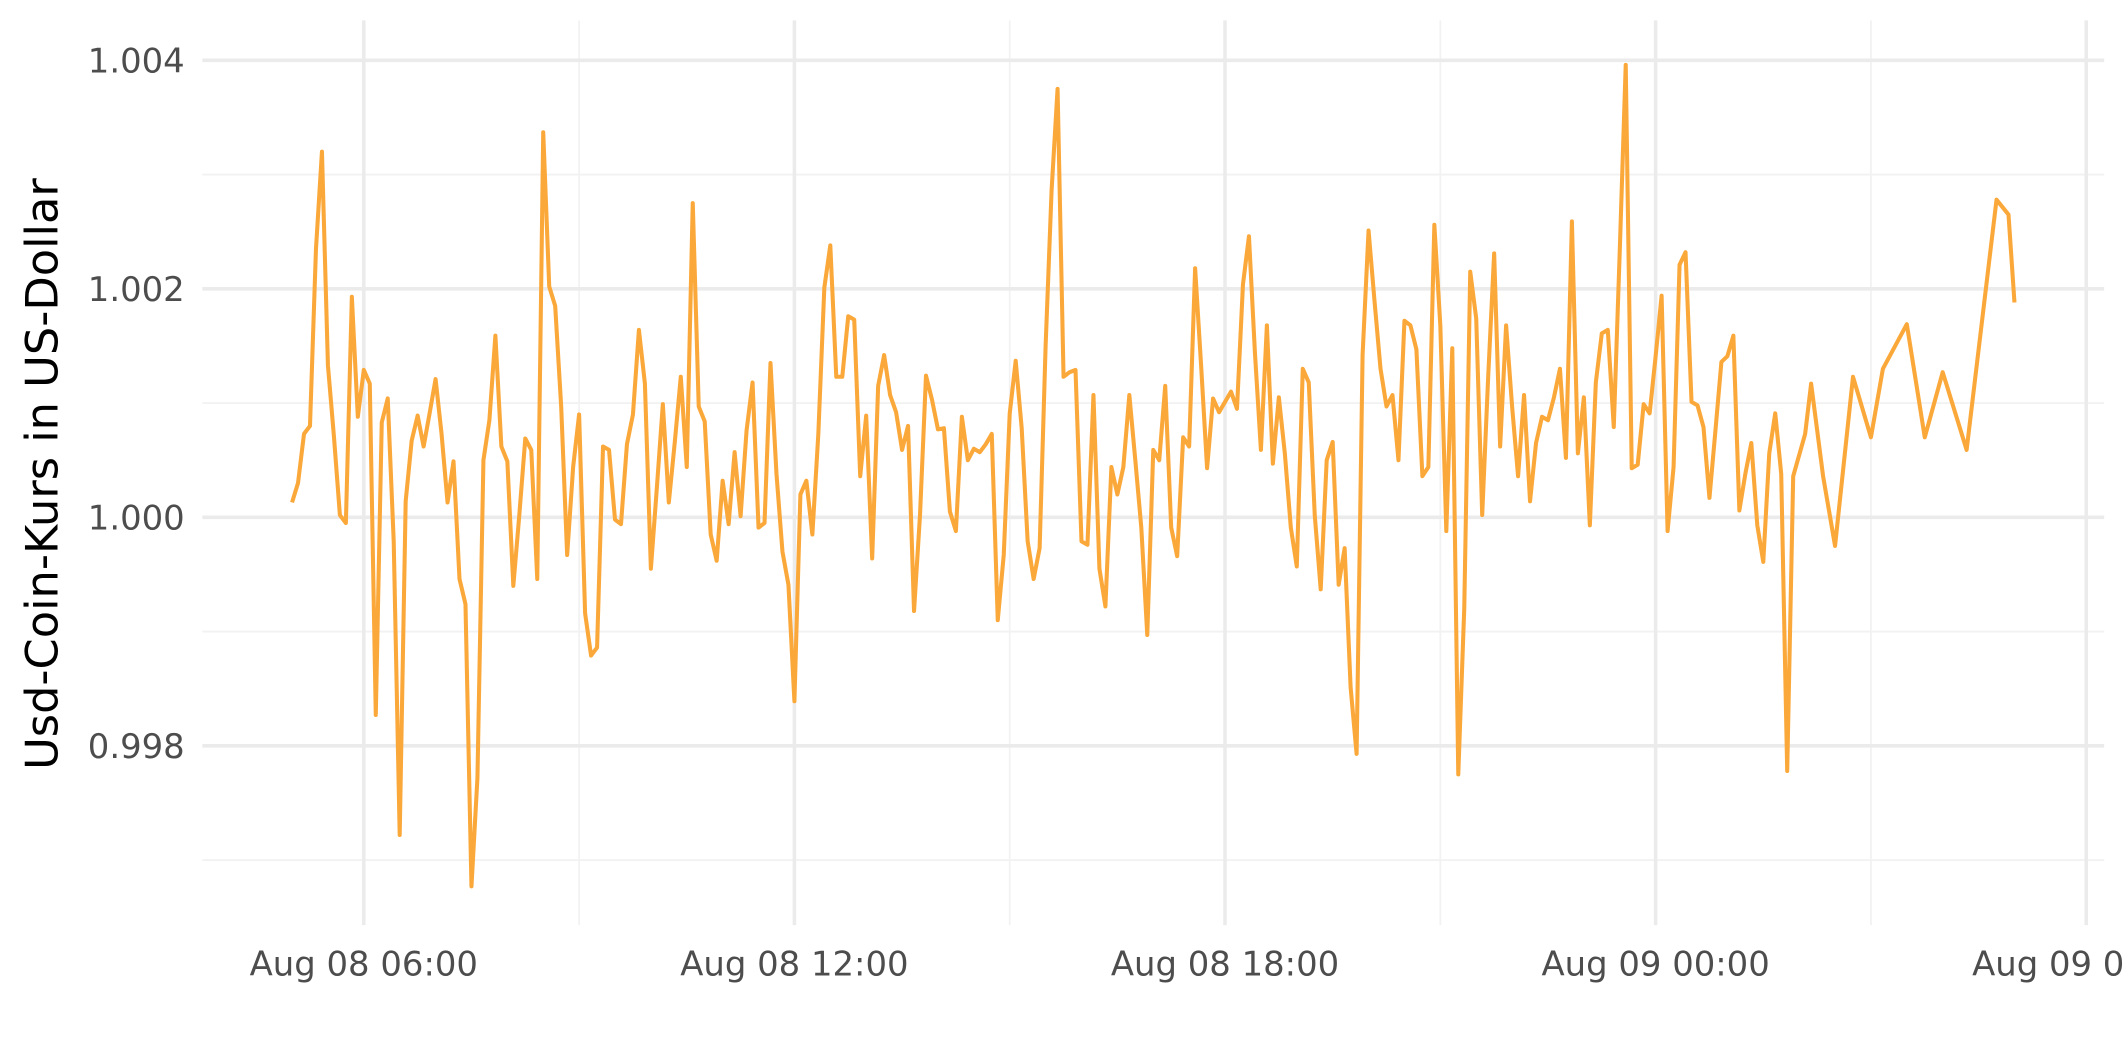 The height and width of the screenshot is (1062, 2125). Describe the element at coordinates (136, 289) in the screenshot. I see `y-tick-label: 1.002` at that location.